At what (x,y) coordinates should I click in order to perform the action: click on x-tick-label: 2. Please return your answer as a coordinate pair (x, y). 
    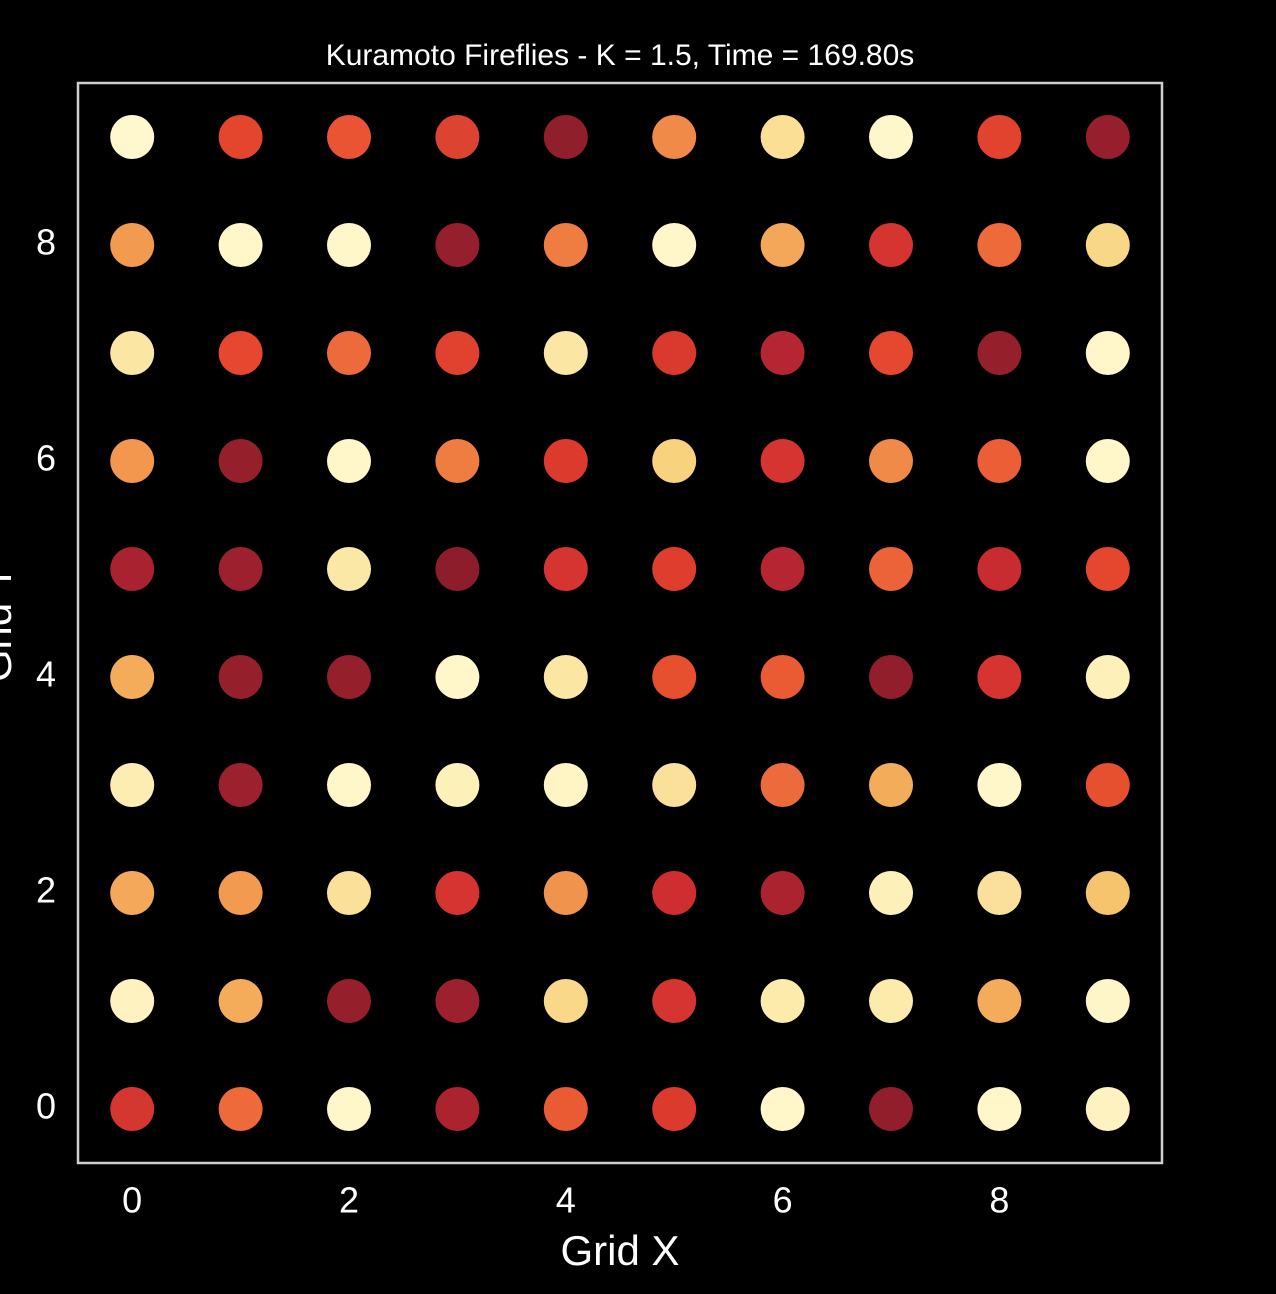
    Looking at the image, I should click on (349, 1200).